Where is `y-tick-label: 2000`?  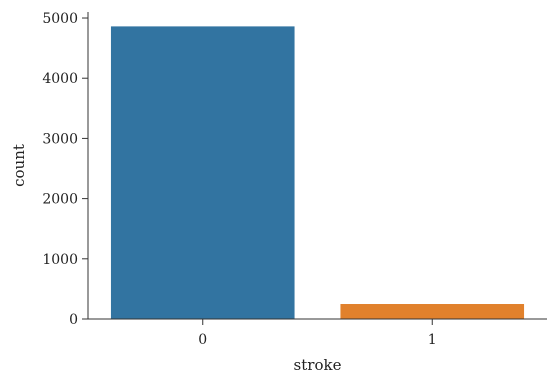 y-tick-label: 2000 is located at coordinates (60, 200).